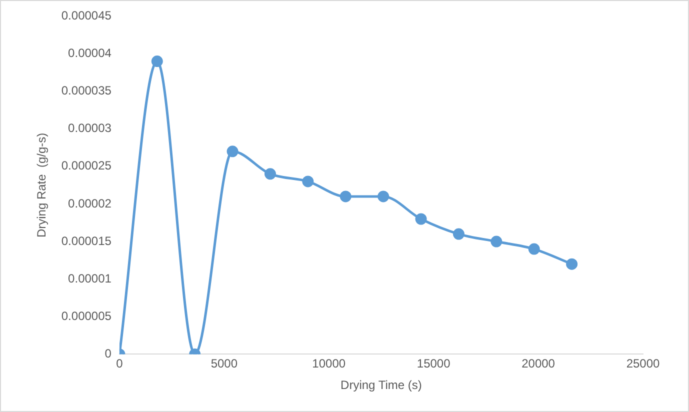  What do you see at coordinates (90, 53) in the screenshot?
I see `y-tick-label: 0.00004` at bounding box center [90, 53].